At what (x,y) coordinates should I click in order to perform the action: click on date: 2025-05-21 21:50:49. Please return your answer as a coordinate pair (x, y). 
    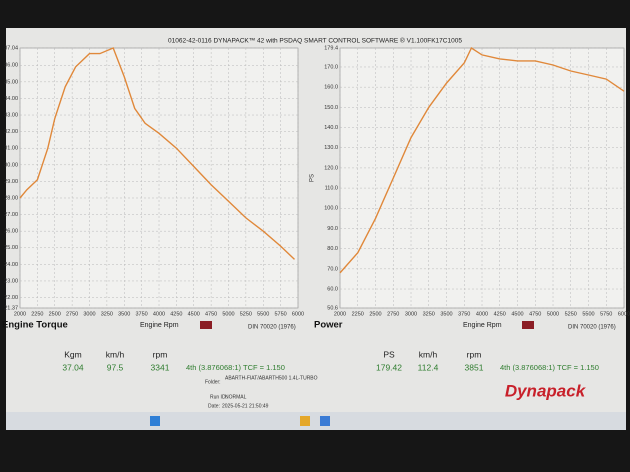
    Looking at the image, I should click on (245, 406).